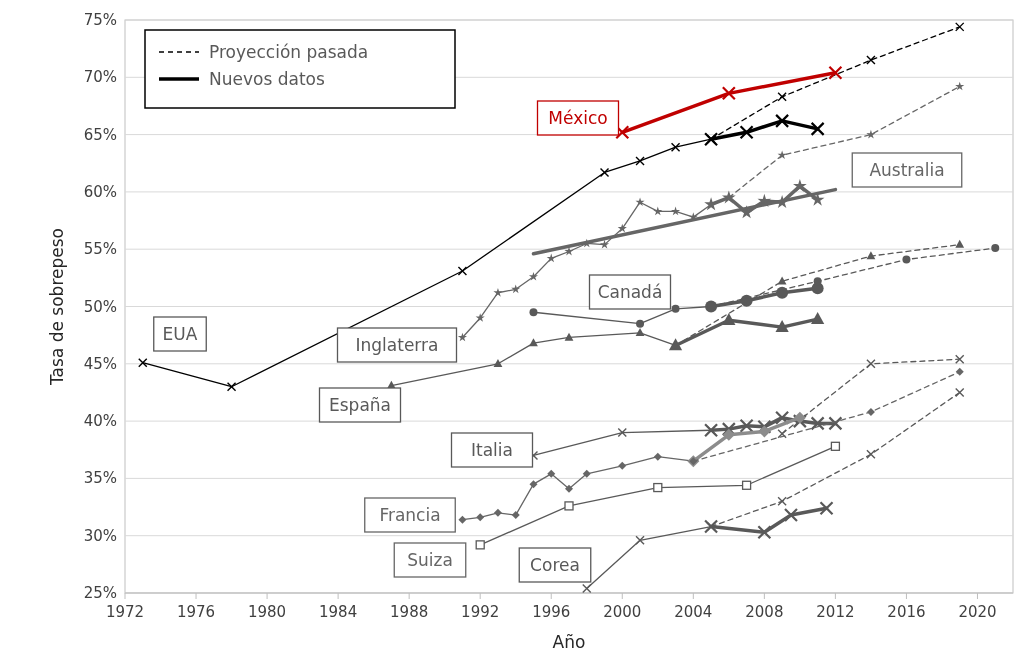  I want to click on y-tick-label: 65%, so click(100, 134).